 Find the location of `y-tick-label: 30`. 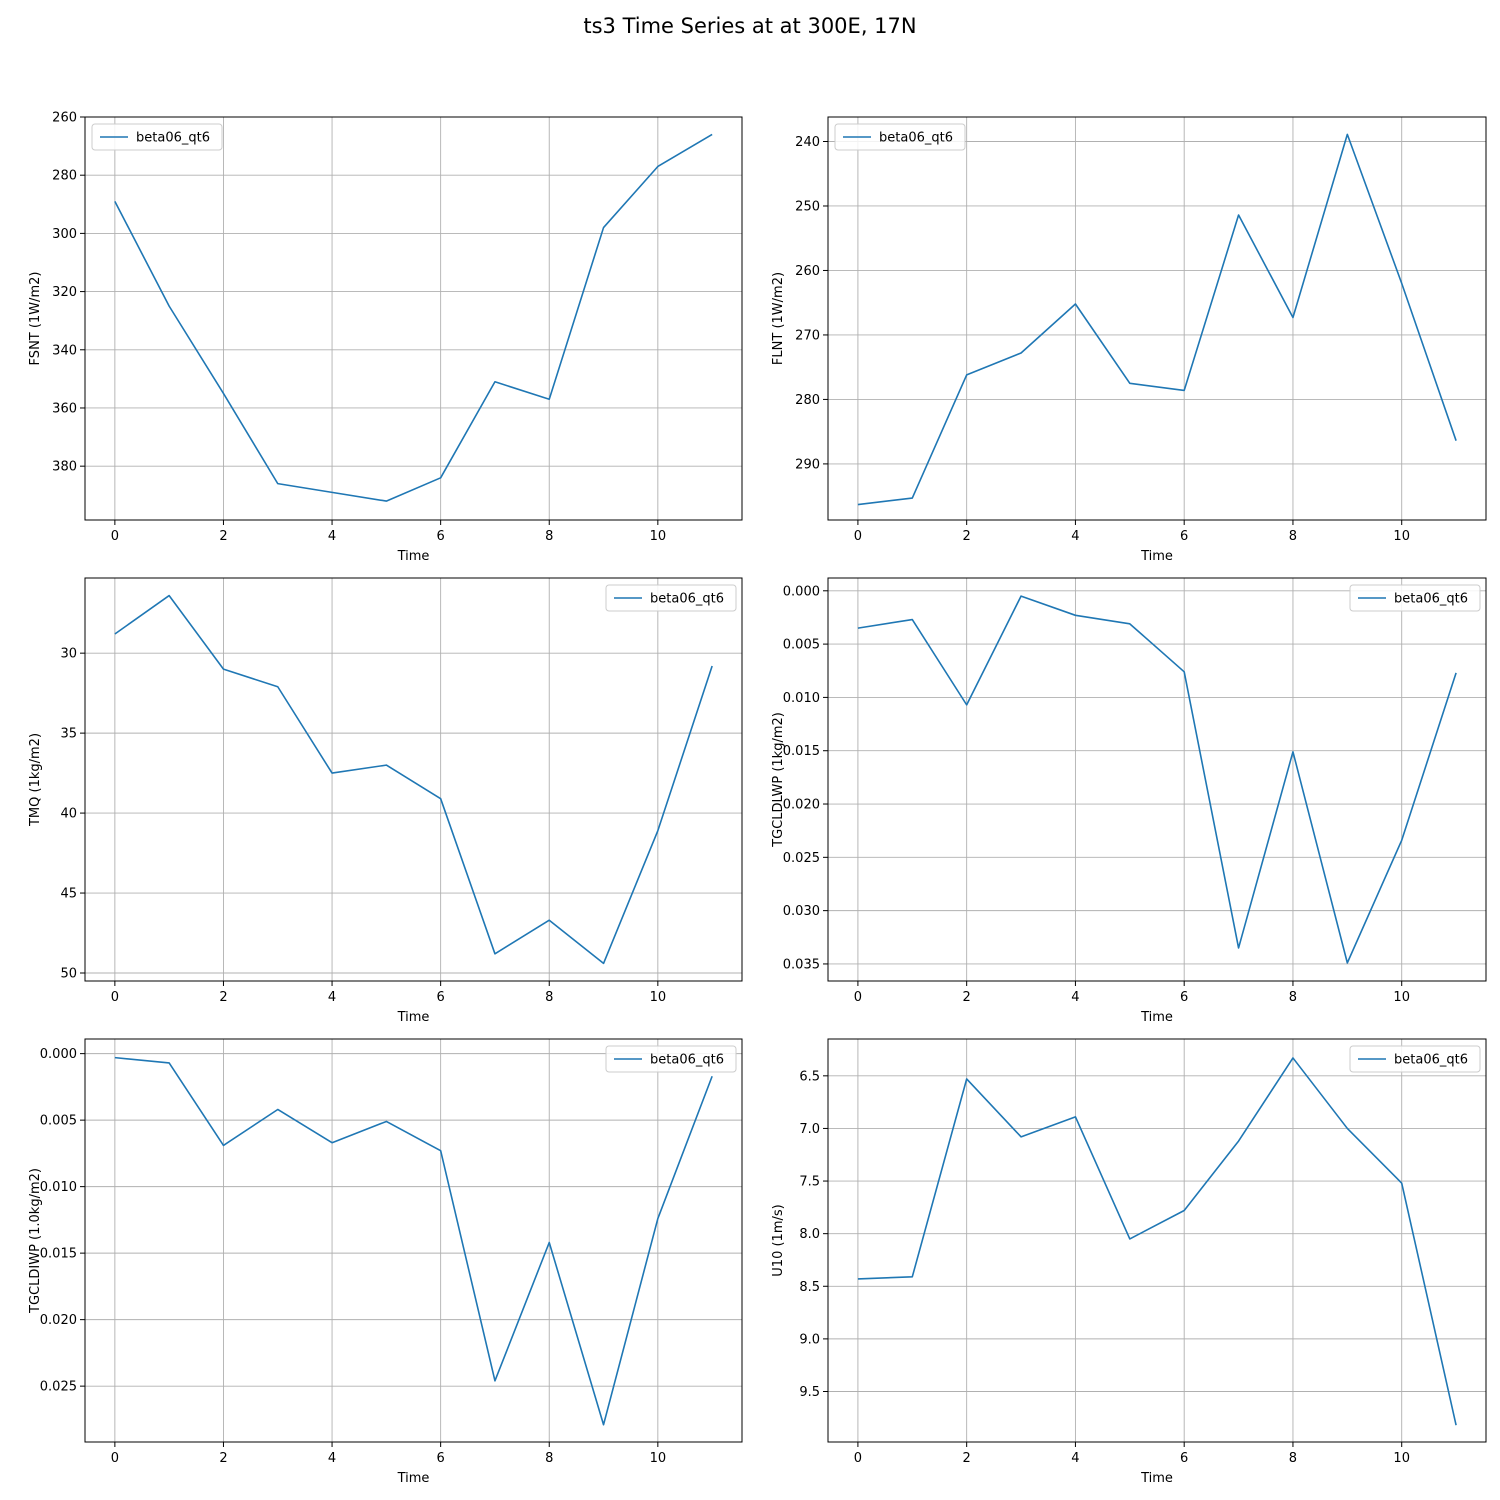

y-tick-label: 30 is located at coordinates (68, 654).